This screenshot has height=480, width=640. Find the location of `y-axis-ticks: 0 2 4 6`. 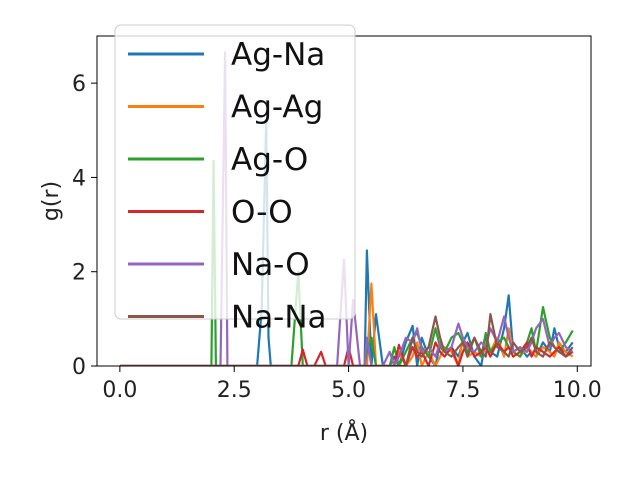

y-axis-ticks: 0 2 4 6 is located at coordinates (84, 226).